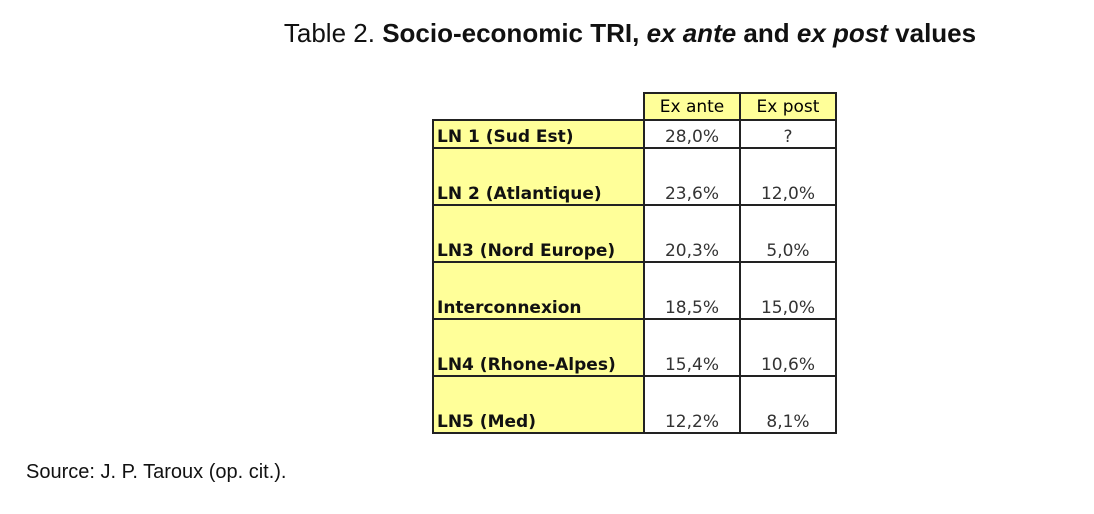 The image size is (1094, 514). I want to click on table-row: LN3 (Nord Europe) 20,3% 5,0%, so click(634, 233).